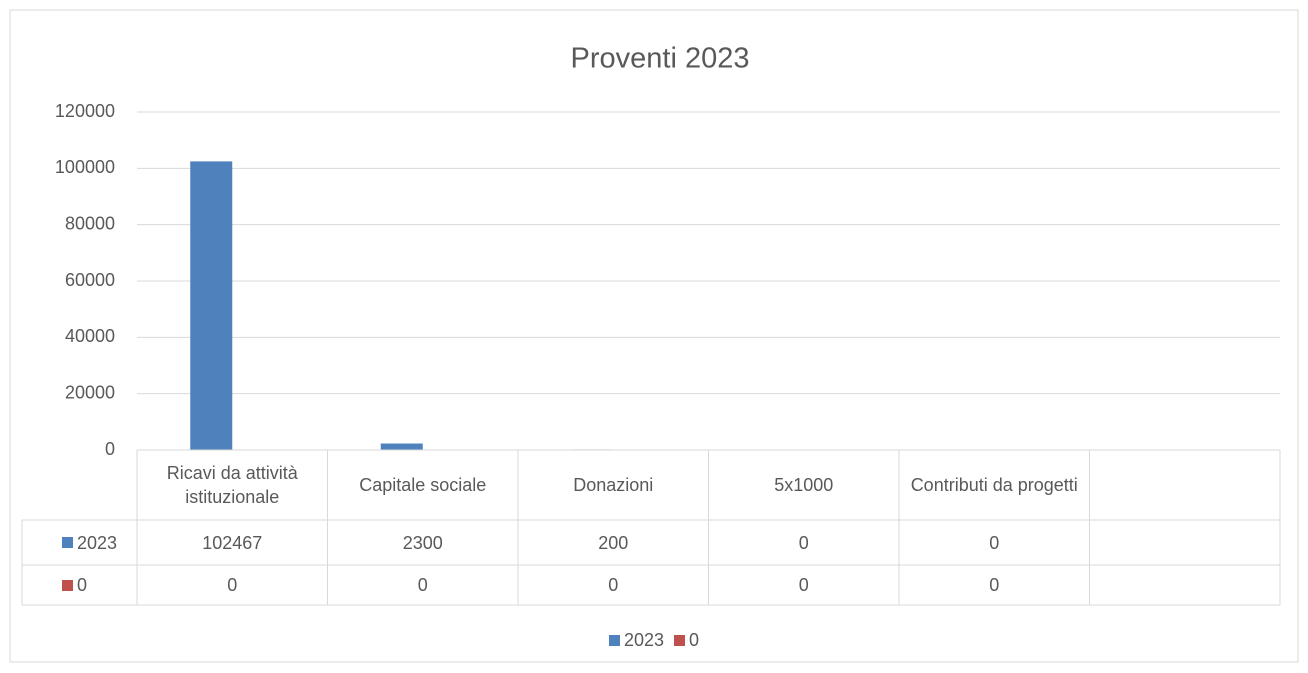 The image size is (1308, 673). What do you see at coordinates (804, 485) in the screenshot?
I see `x-tick-label: 5x1000` at bounding box center [804, 485].